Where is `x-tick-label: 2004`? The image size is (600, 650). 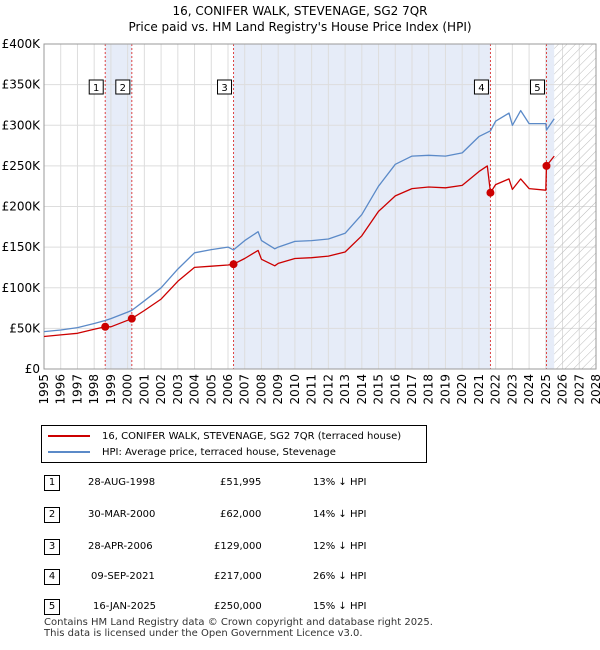 x-tick-label: 2004 is located at coordinates (195, 389).